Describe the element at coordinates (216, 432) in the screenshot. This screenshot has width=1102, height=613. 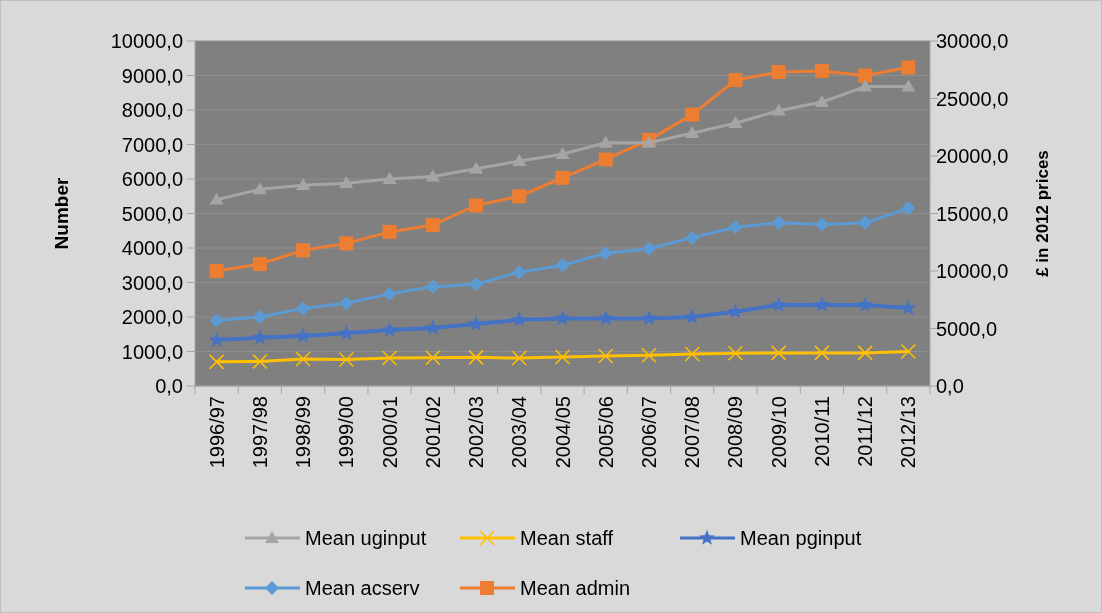
I see `x-tick-label: 1996/97` at that location.